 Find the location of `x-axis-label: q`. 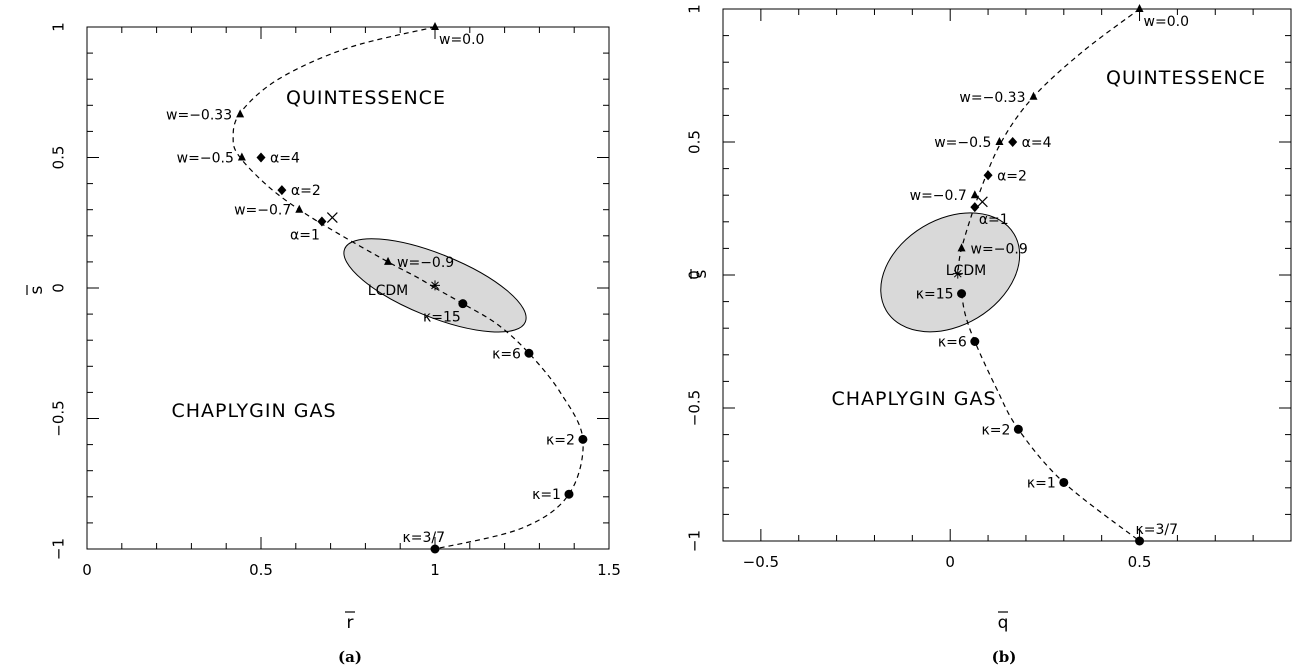

x-axis-label: q is located at coordinates (1003, 623).